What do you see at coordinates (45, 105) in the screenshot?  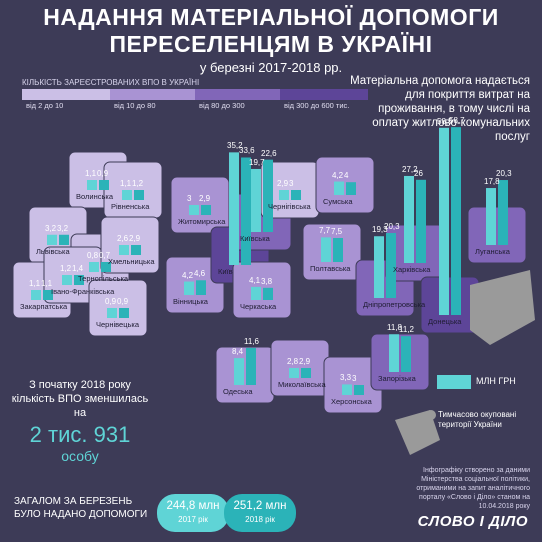 I see `legend-bin-label: від 2 до 10` at bounding box center [45, 105].